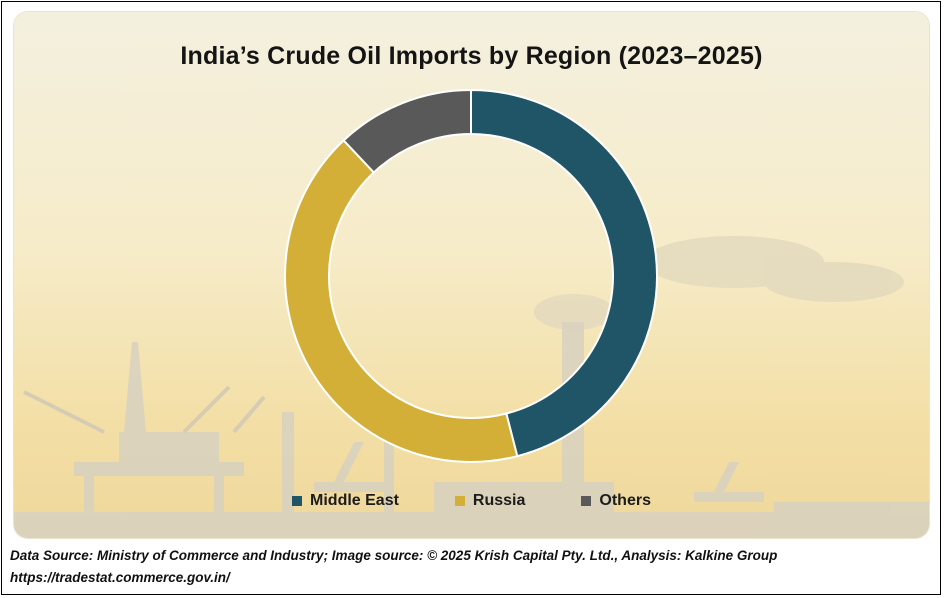 This screenshot has height=598, width=944. I want to click on donut-slice-others, so click(407, 131).